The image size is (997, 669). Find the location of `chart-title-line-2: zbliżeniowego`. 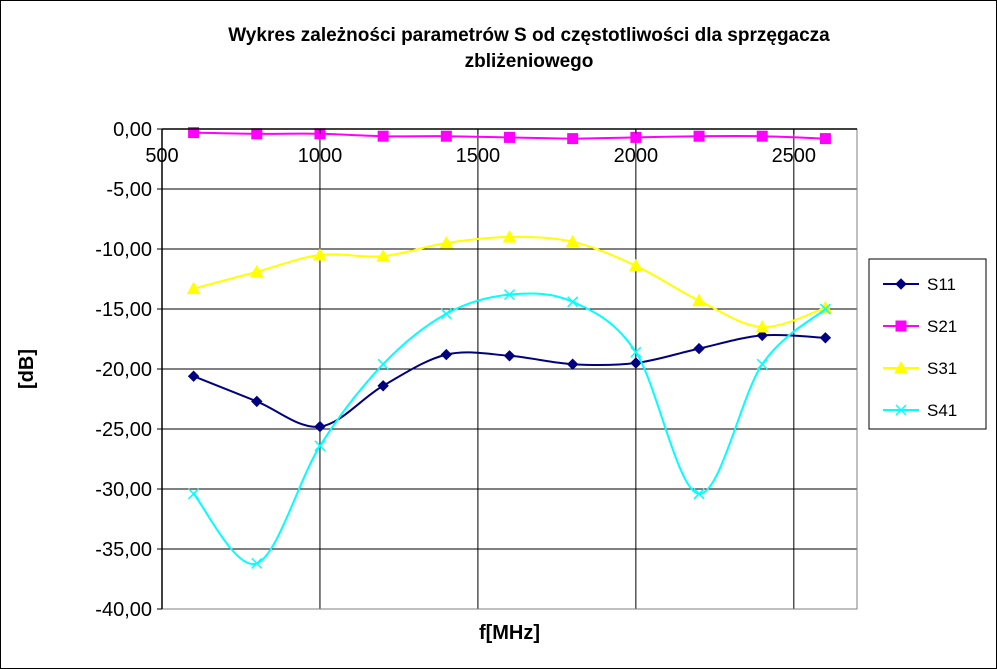

chart-title-line-2: zbliżeniowego is located at coordinates (529, 61).